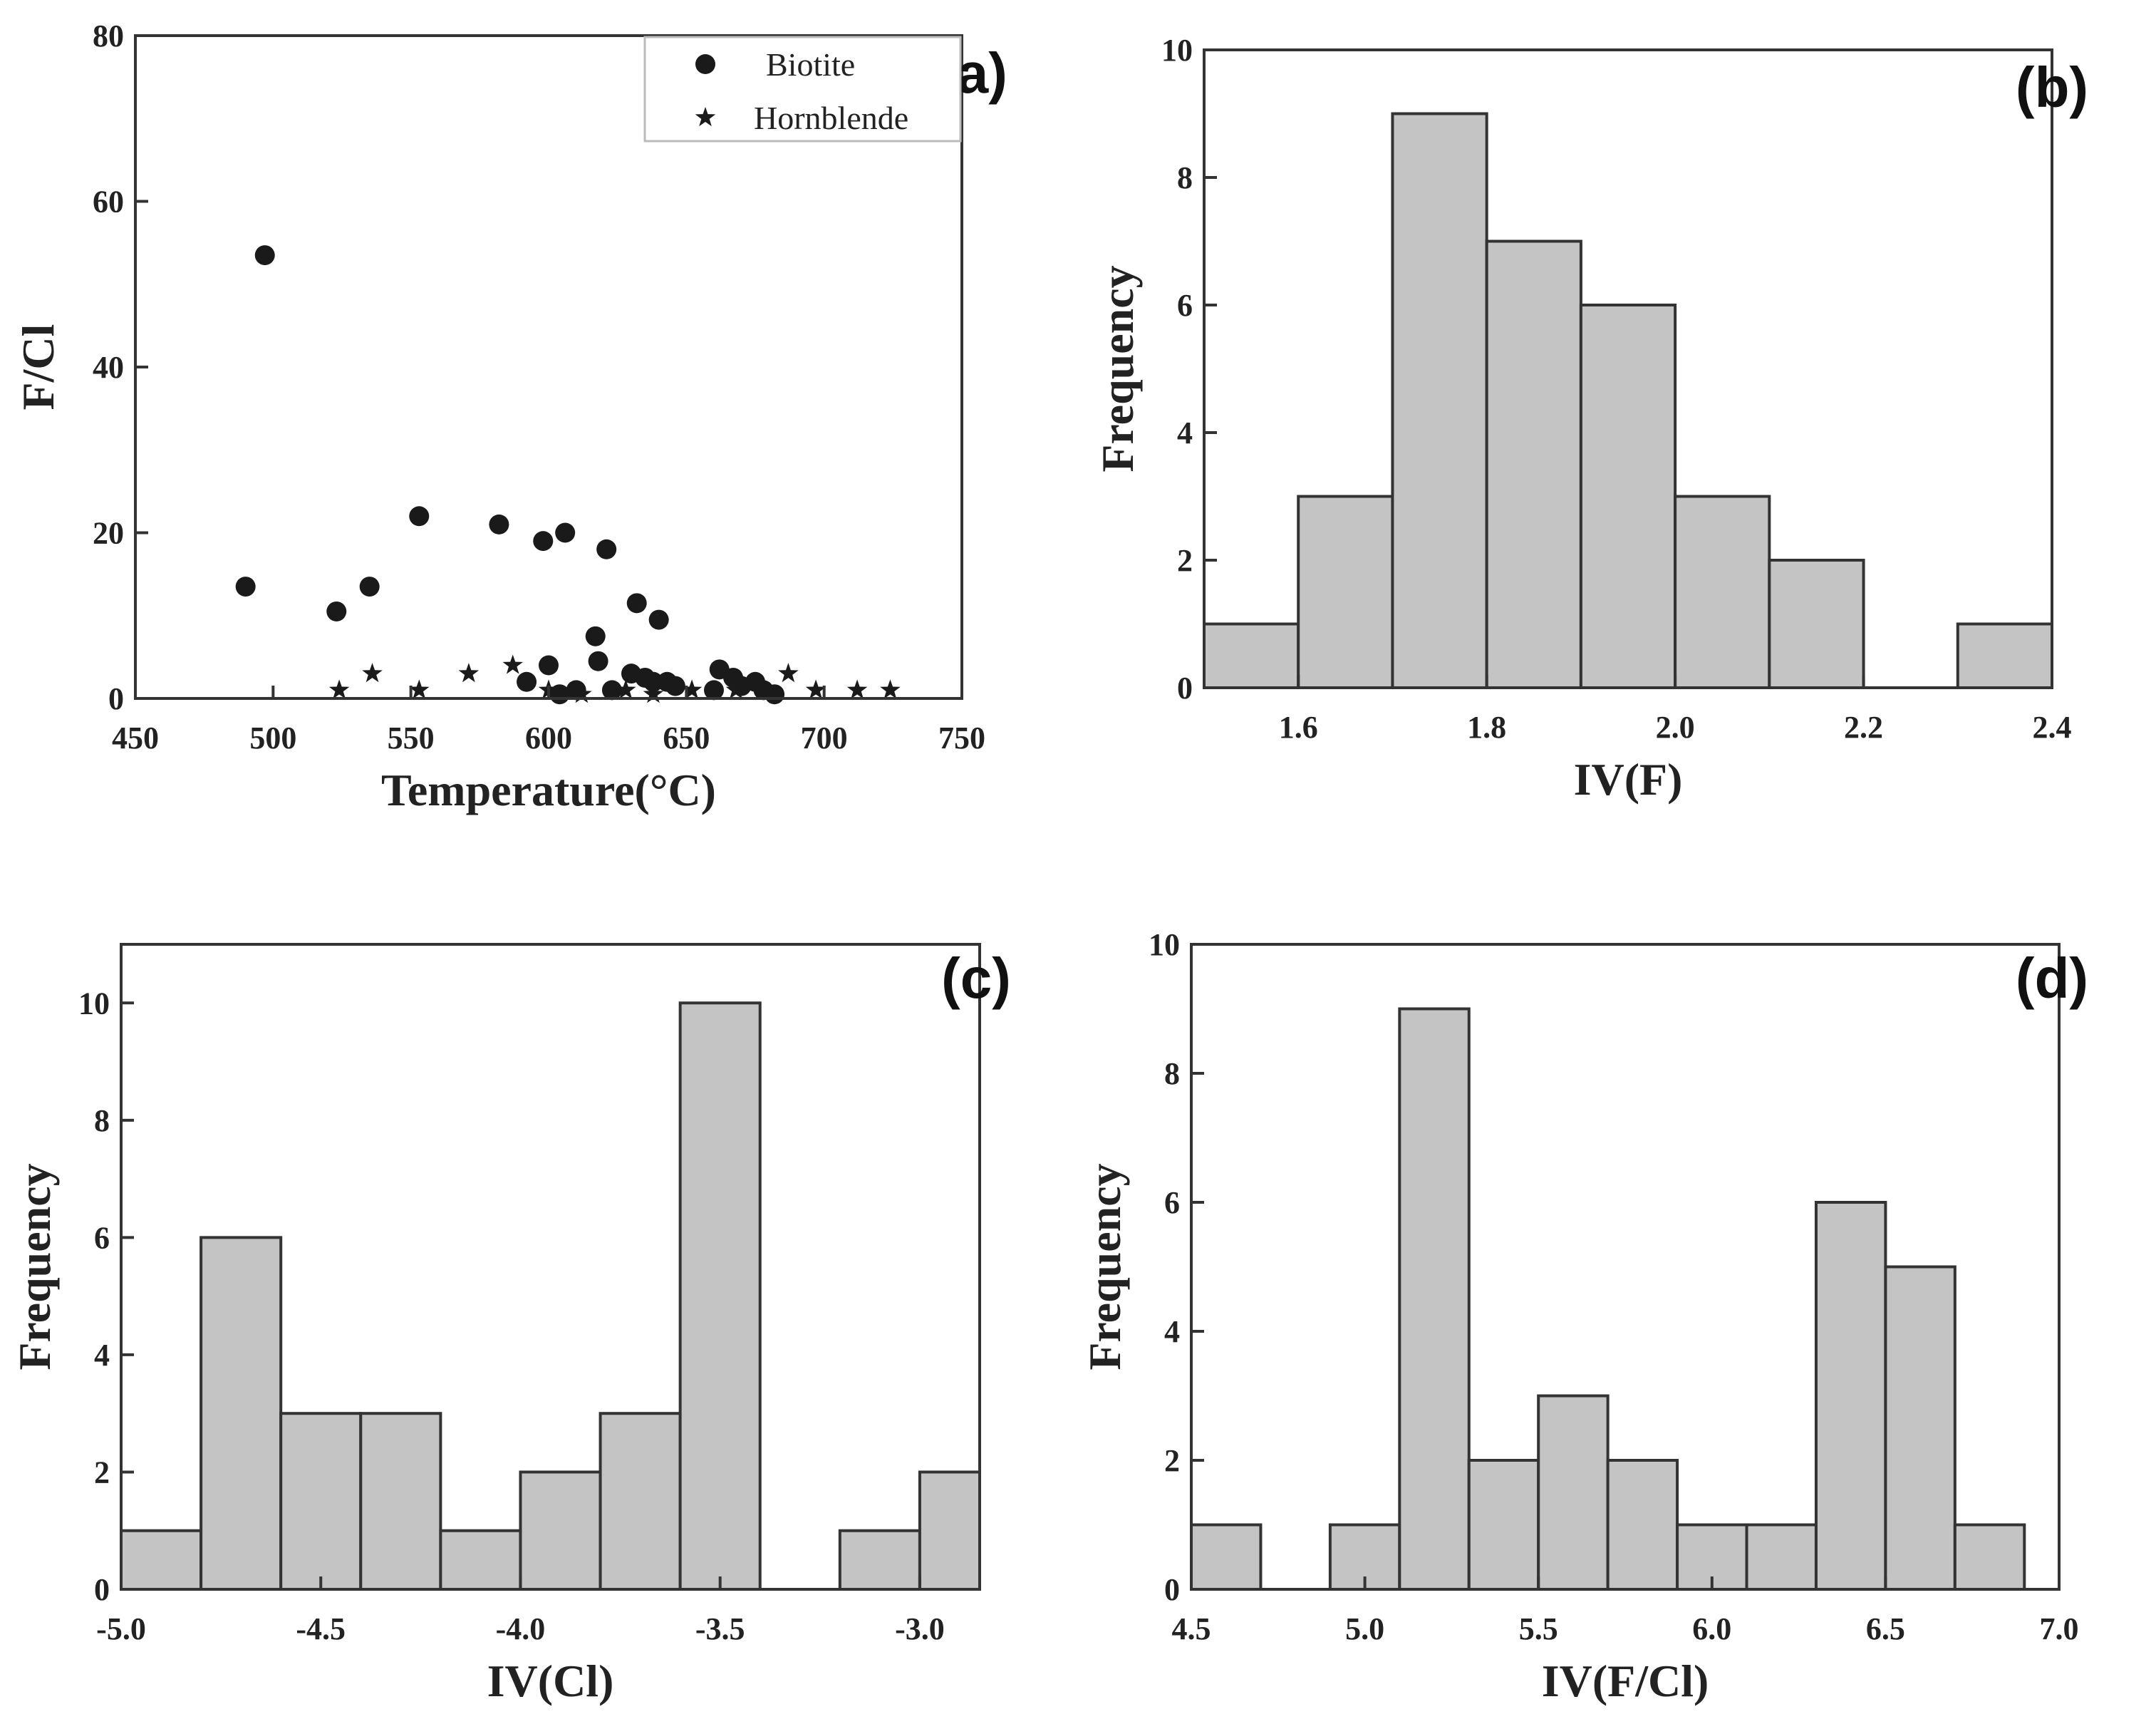 The width and height of the screenshot is (2156, 1724). What do you see at coordinates (116, 698) in the screenshot?
I see `y-tick-label: 0` at bounding box center [116, 698].